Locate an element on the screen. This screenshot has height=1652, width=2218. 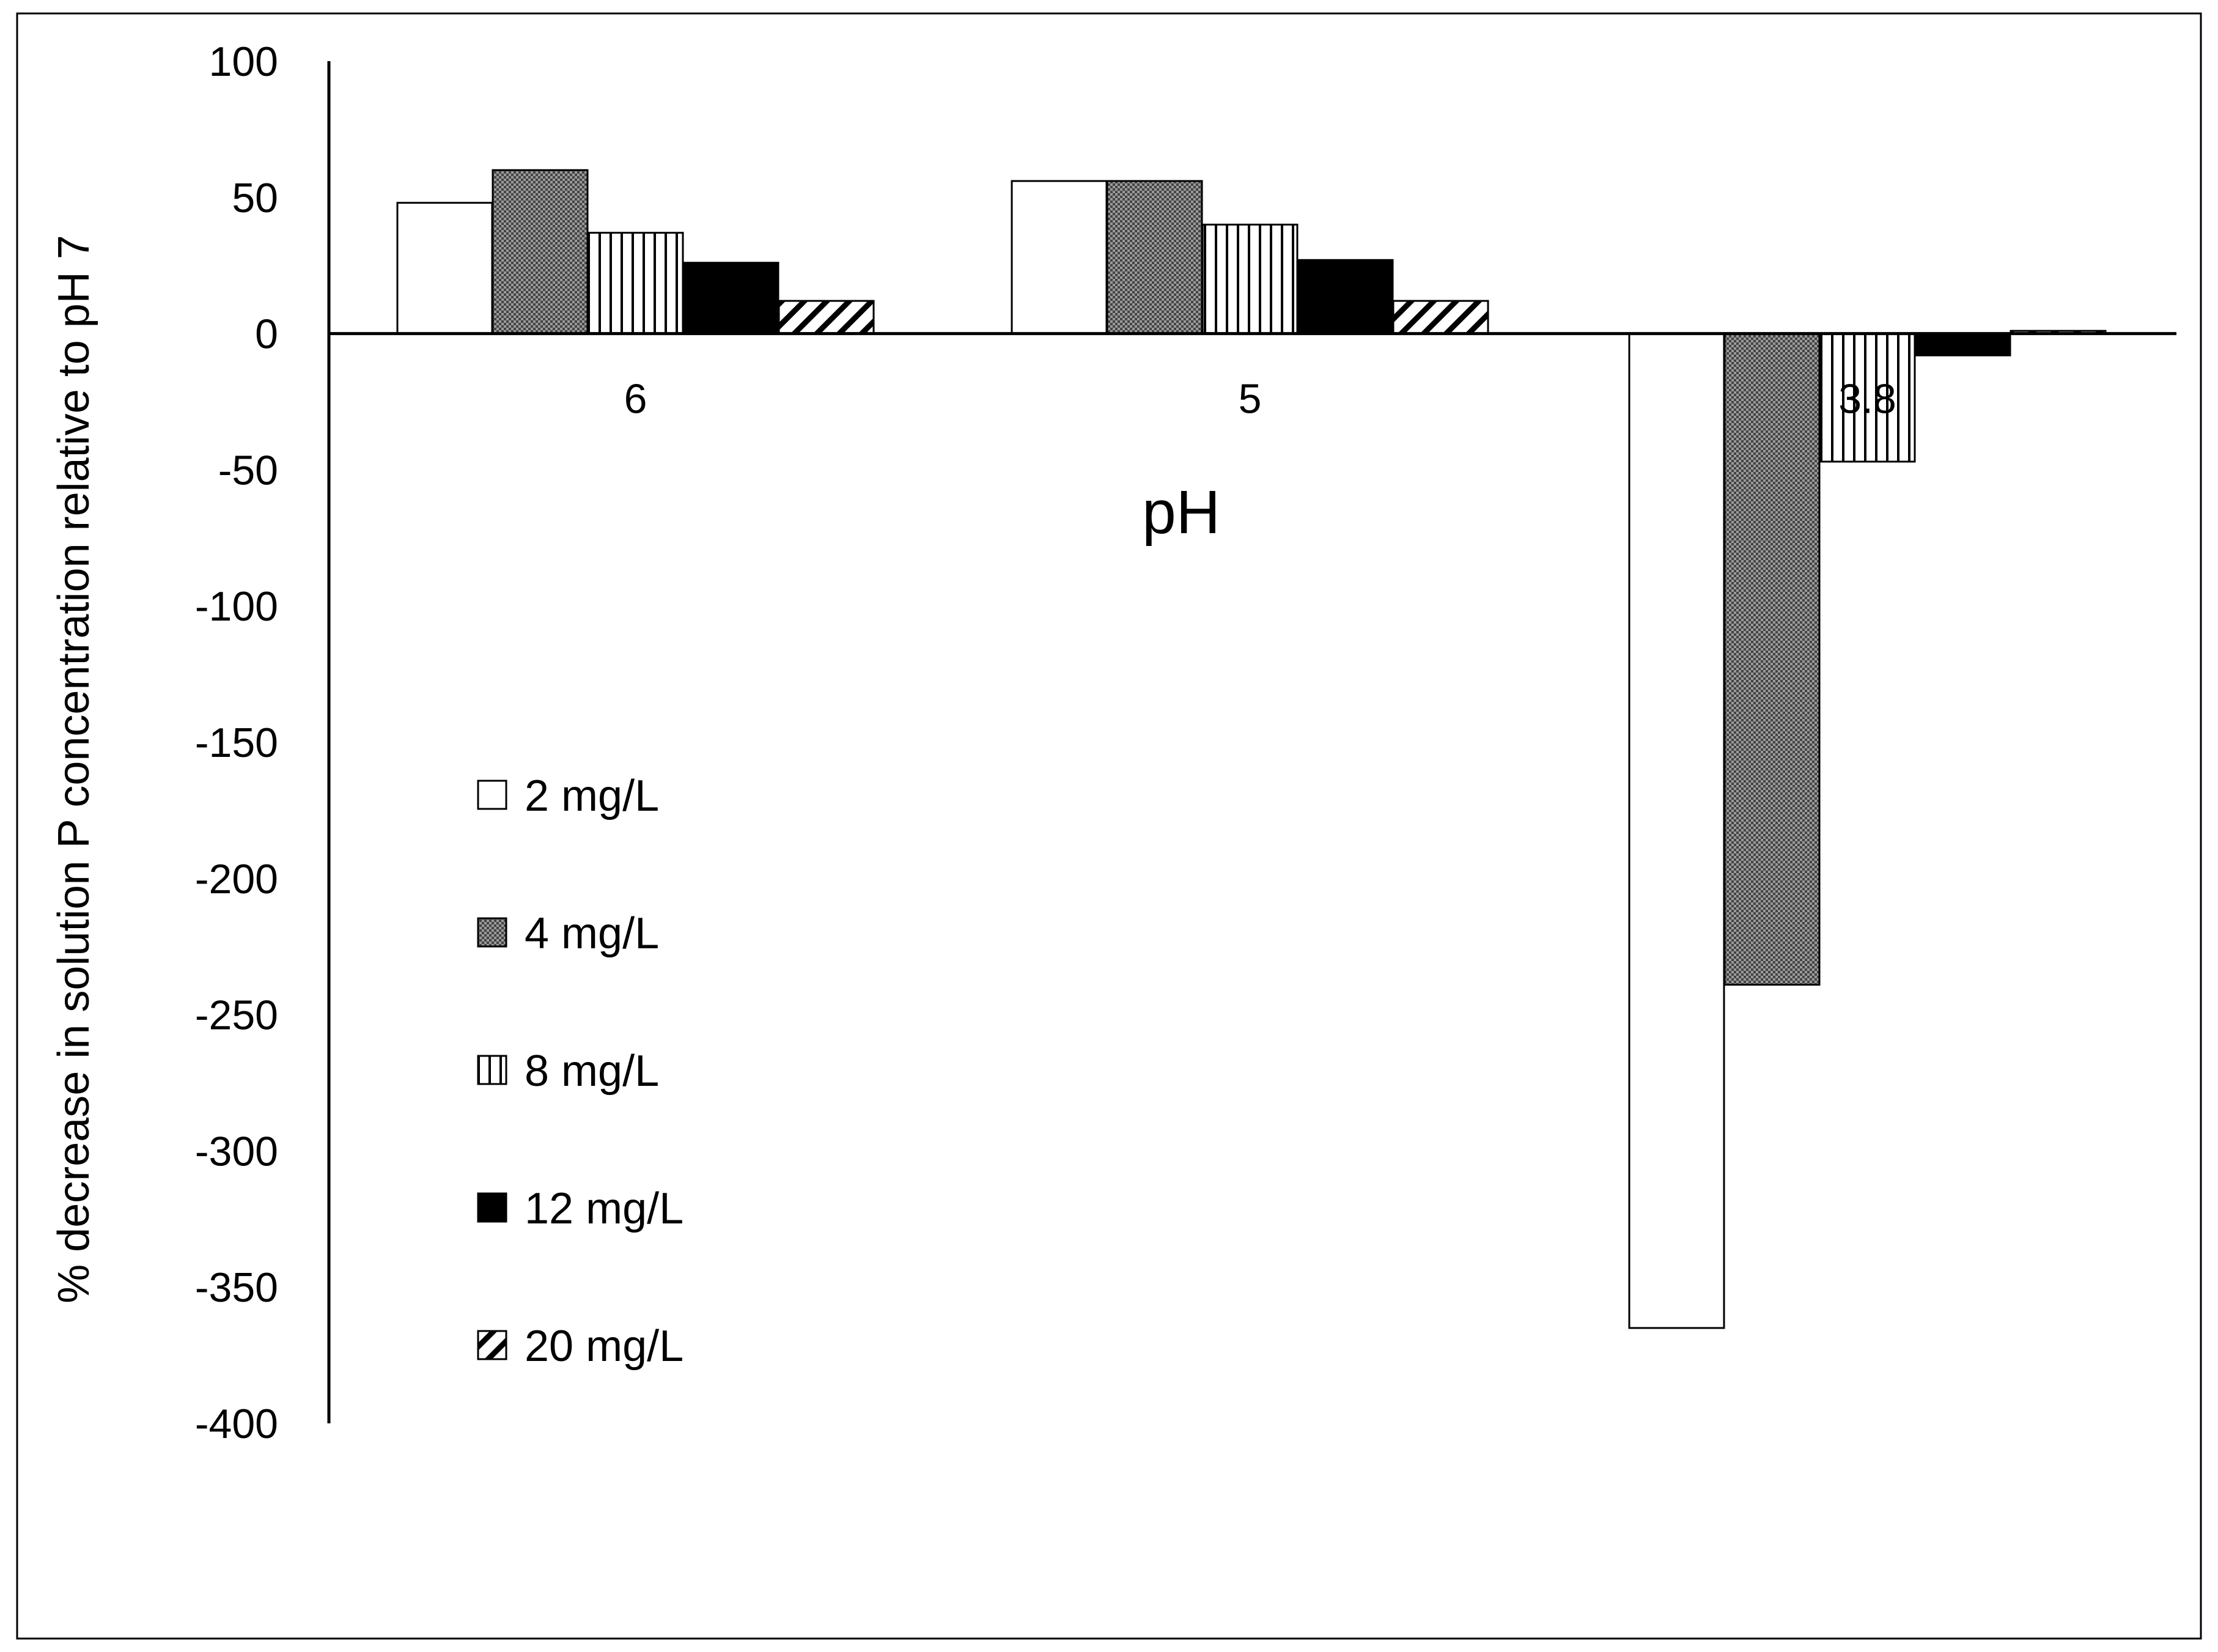
x-category-label: 6 is located at coordinates (635, 399).